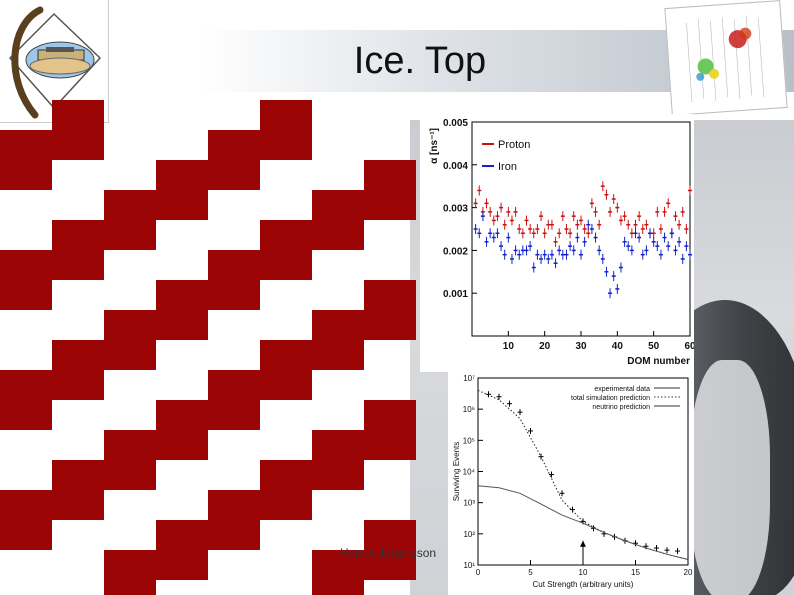  Describe the element at coordinates (455, 251) in the screenshot. I see `y-tick-label: 0.002` at that location.